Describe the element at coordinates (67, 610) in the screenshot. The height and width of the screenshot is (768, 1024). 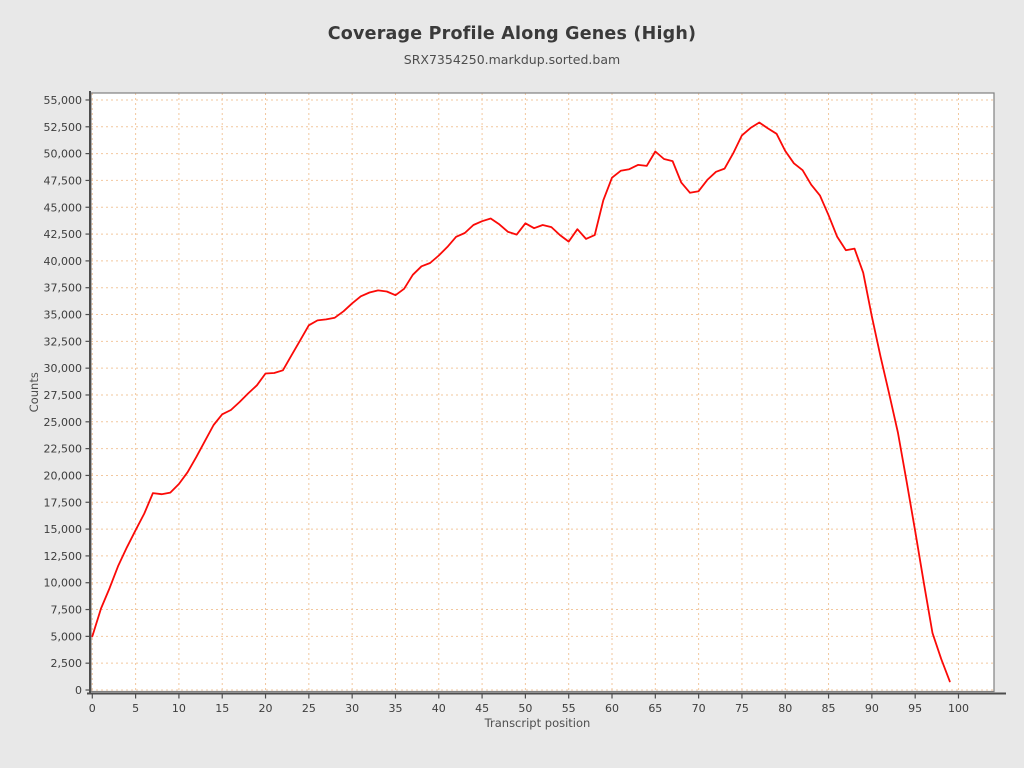
I see `y-tick-label: 7,500` at that location.